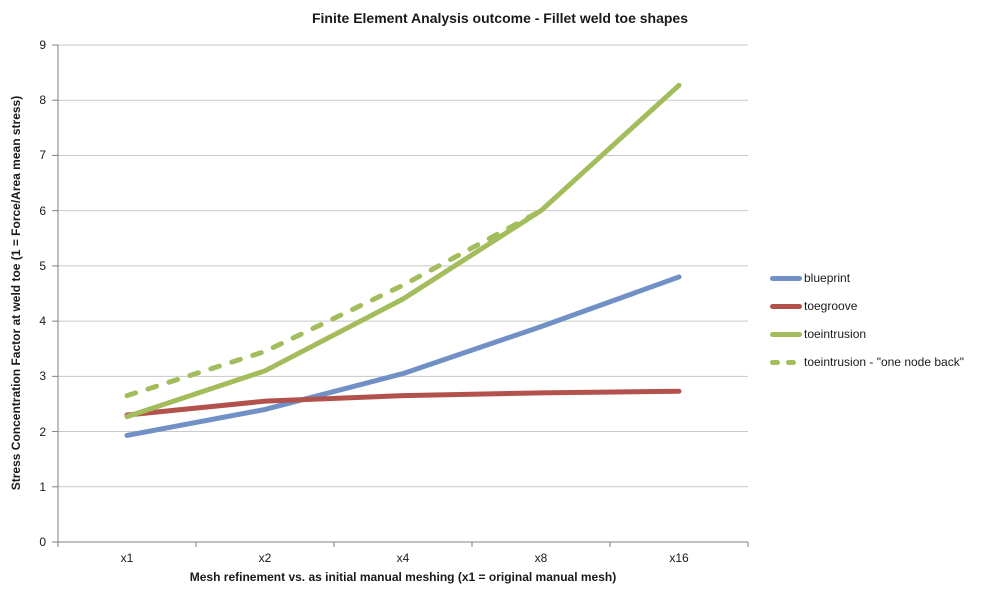  What do you see at coordinates (541, 558) in the screenshot?
I see `x-tick-label: x8` at bounding box center [541, 558].